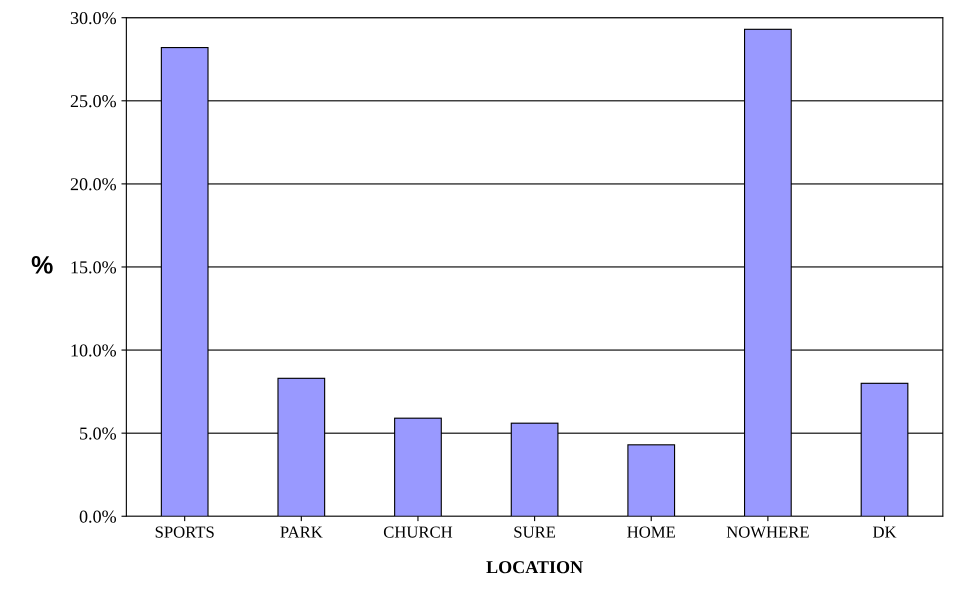  Describe the element at coordinates (884, 532) in the screenshot. I see `x-tick-label: DK` at that location.